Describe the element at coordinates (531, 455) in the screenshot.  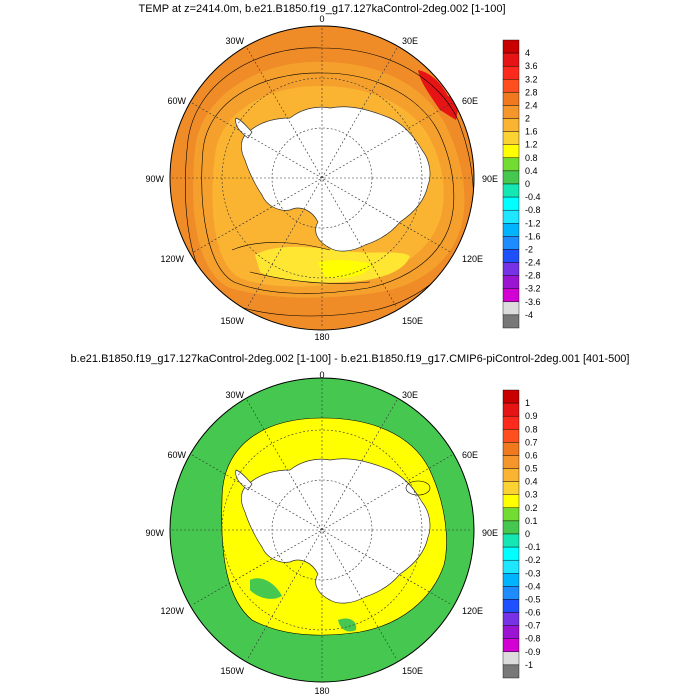
I see `colorbar-label: 0.6` at that location.